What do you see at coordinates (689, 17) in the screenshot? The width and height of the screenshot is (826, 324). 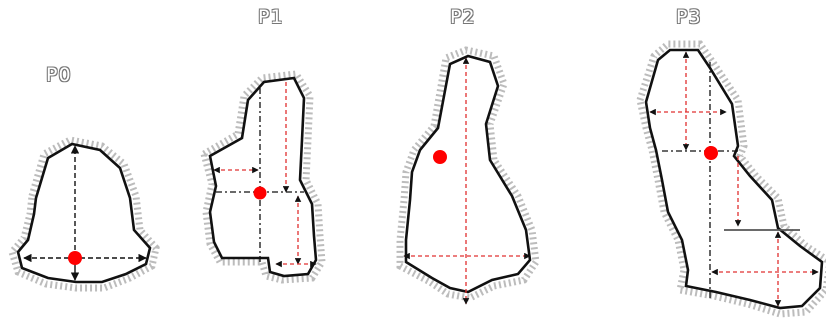 I see `panel-label-p3: P3` at bounding box center [689, 17].